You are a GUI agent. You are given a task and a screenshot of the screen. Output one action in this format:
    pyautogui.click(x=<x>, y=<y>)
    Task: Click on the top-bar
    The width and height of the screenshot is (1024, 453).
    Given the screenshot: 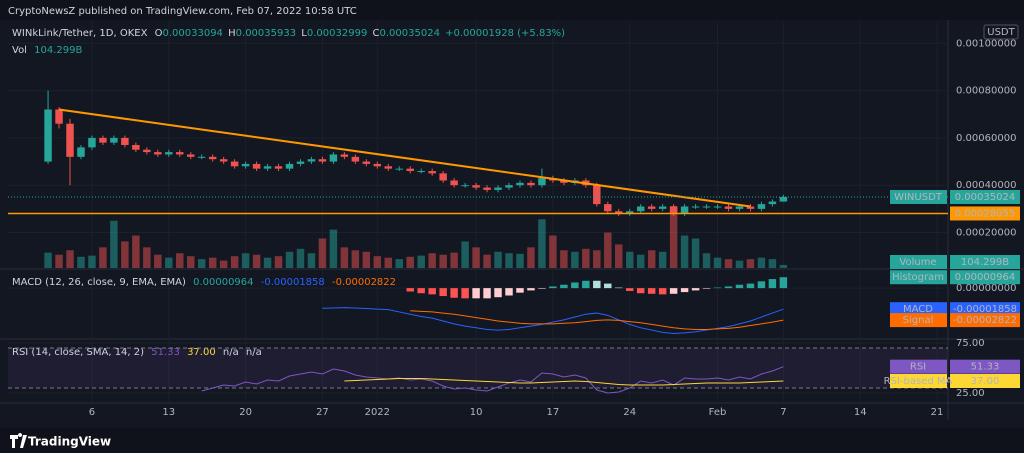 What is the action you would take?
    pyautogui.click(x=512, y=10)
    